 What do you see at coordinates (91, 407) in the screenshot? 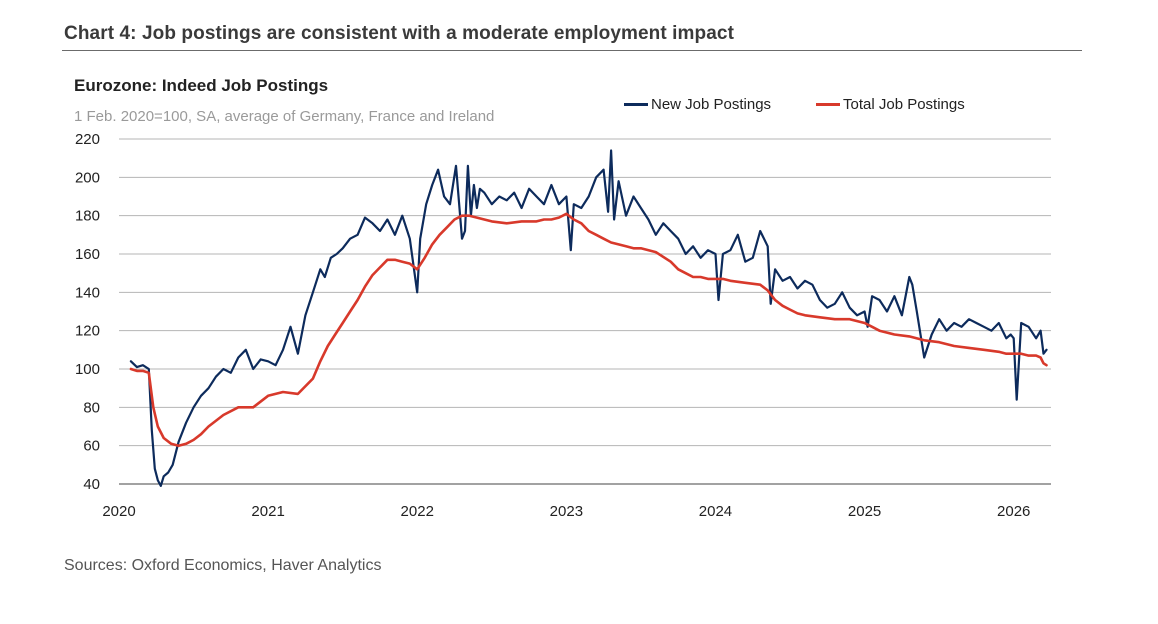
I see `y-tick-label: 80` at bounding box center [91, 407].